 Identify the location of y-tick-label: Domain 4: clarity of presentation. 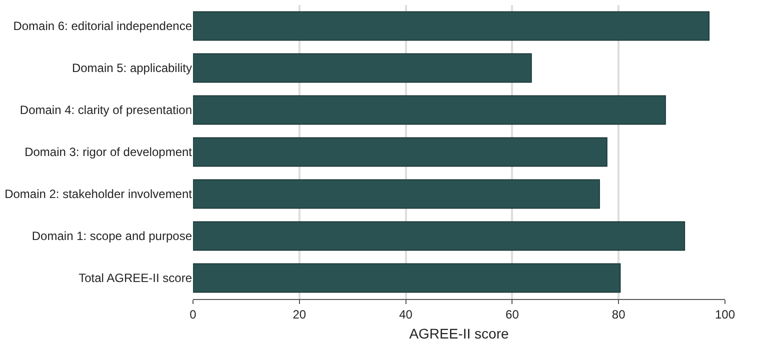
(106, 110).